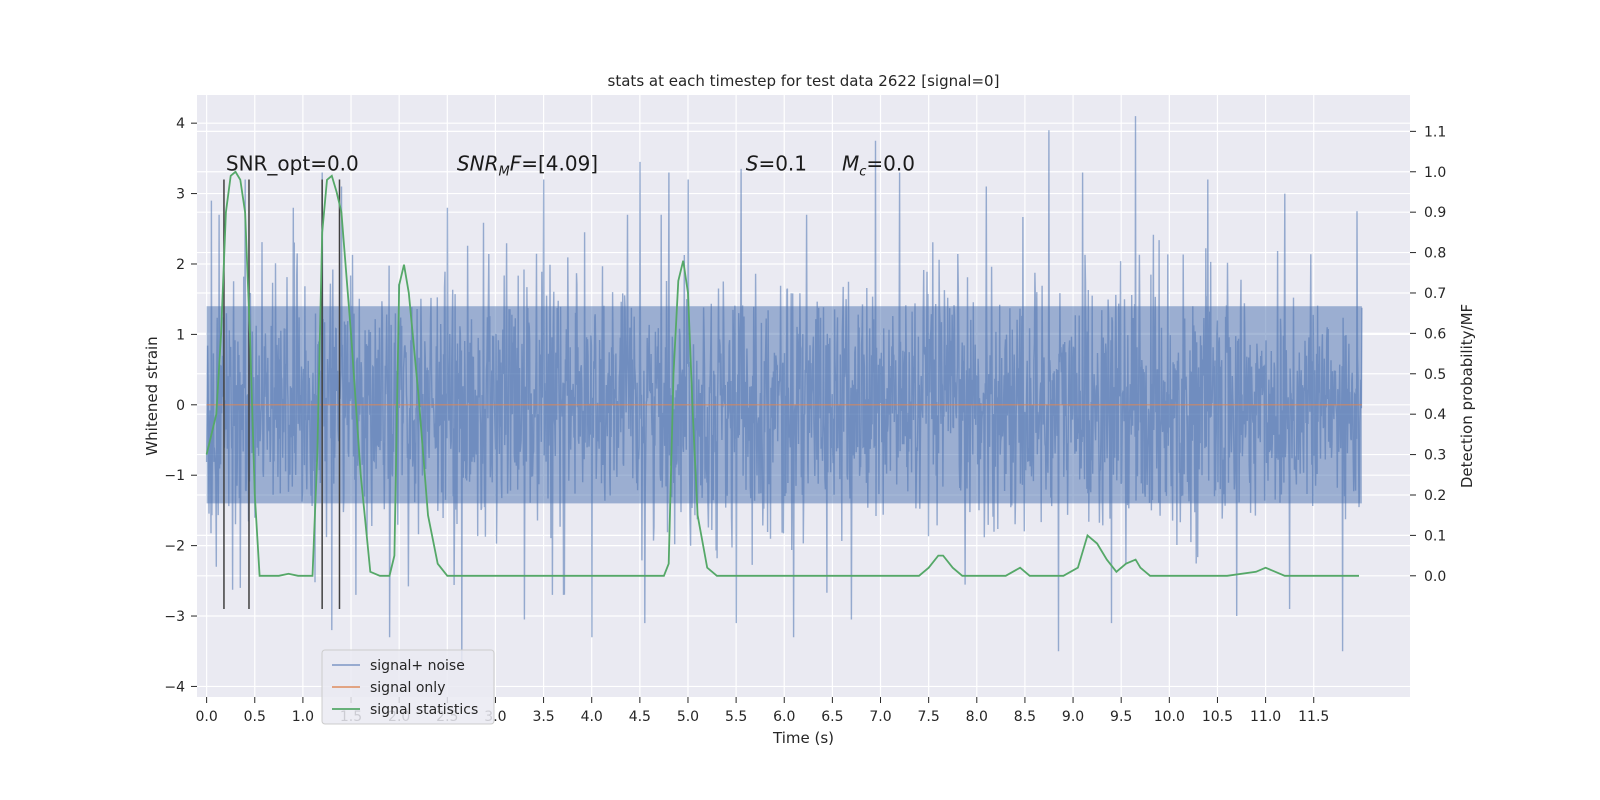 The image size is (1600, 800). I want to click on y2-axis-ticks: 0.0 0.1 0.2 0.3 0.4 0.5 0.6 0.7 0.8 0.9 1.0 1.1, so click(1428, 354).